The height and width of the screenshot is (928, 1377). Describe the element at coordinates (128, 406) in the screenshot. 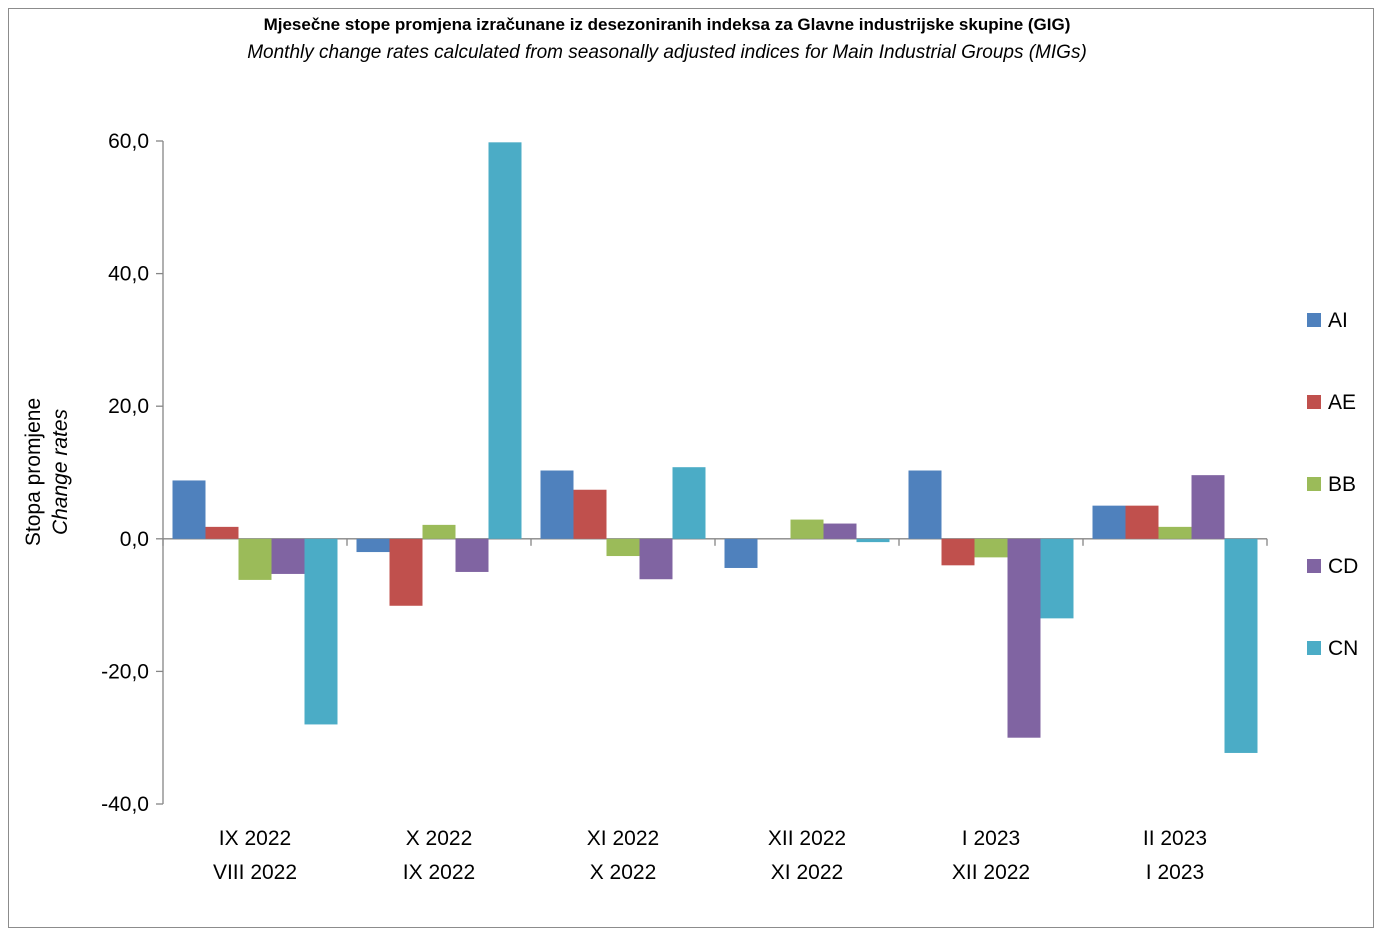

I see `y-tick-label: 20,0` at that location.